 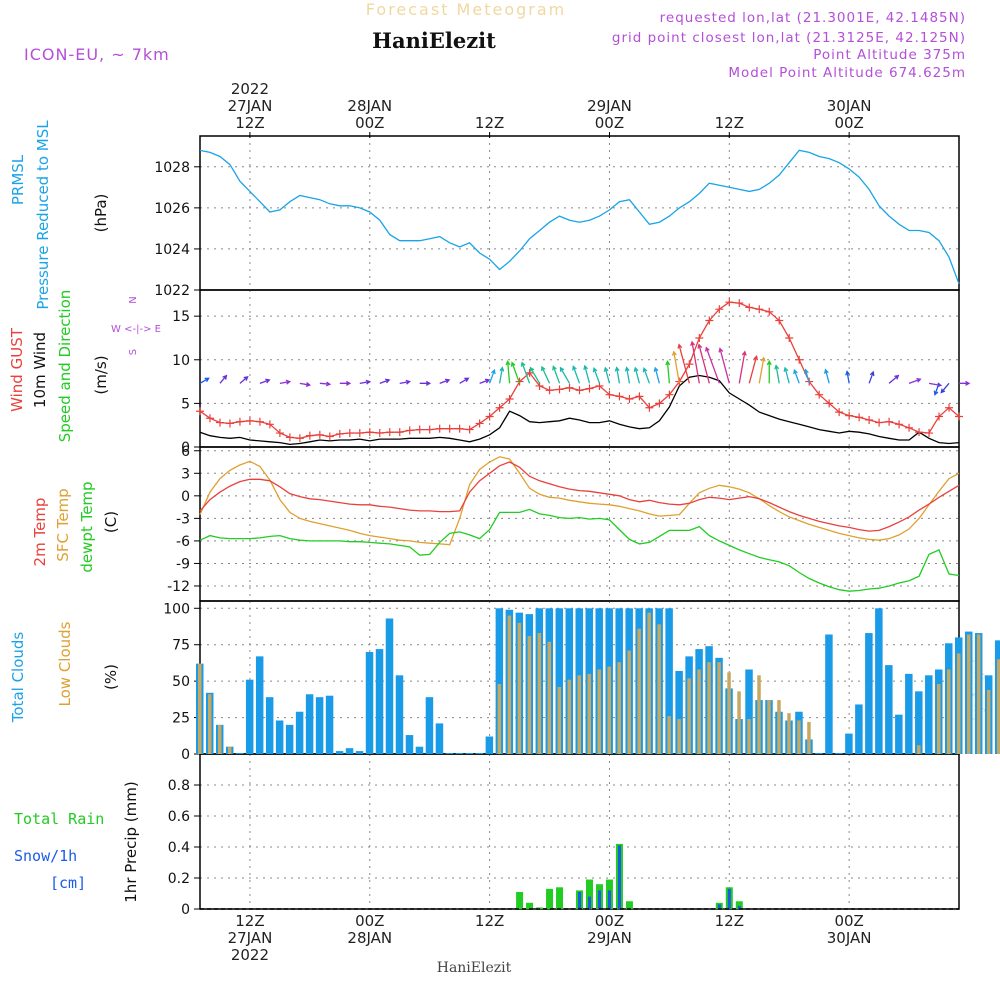 I want to click on temperature-ytick-label: 6, so click(x=185, y=452).